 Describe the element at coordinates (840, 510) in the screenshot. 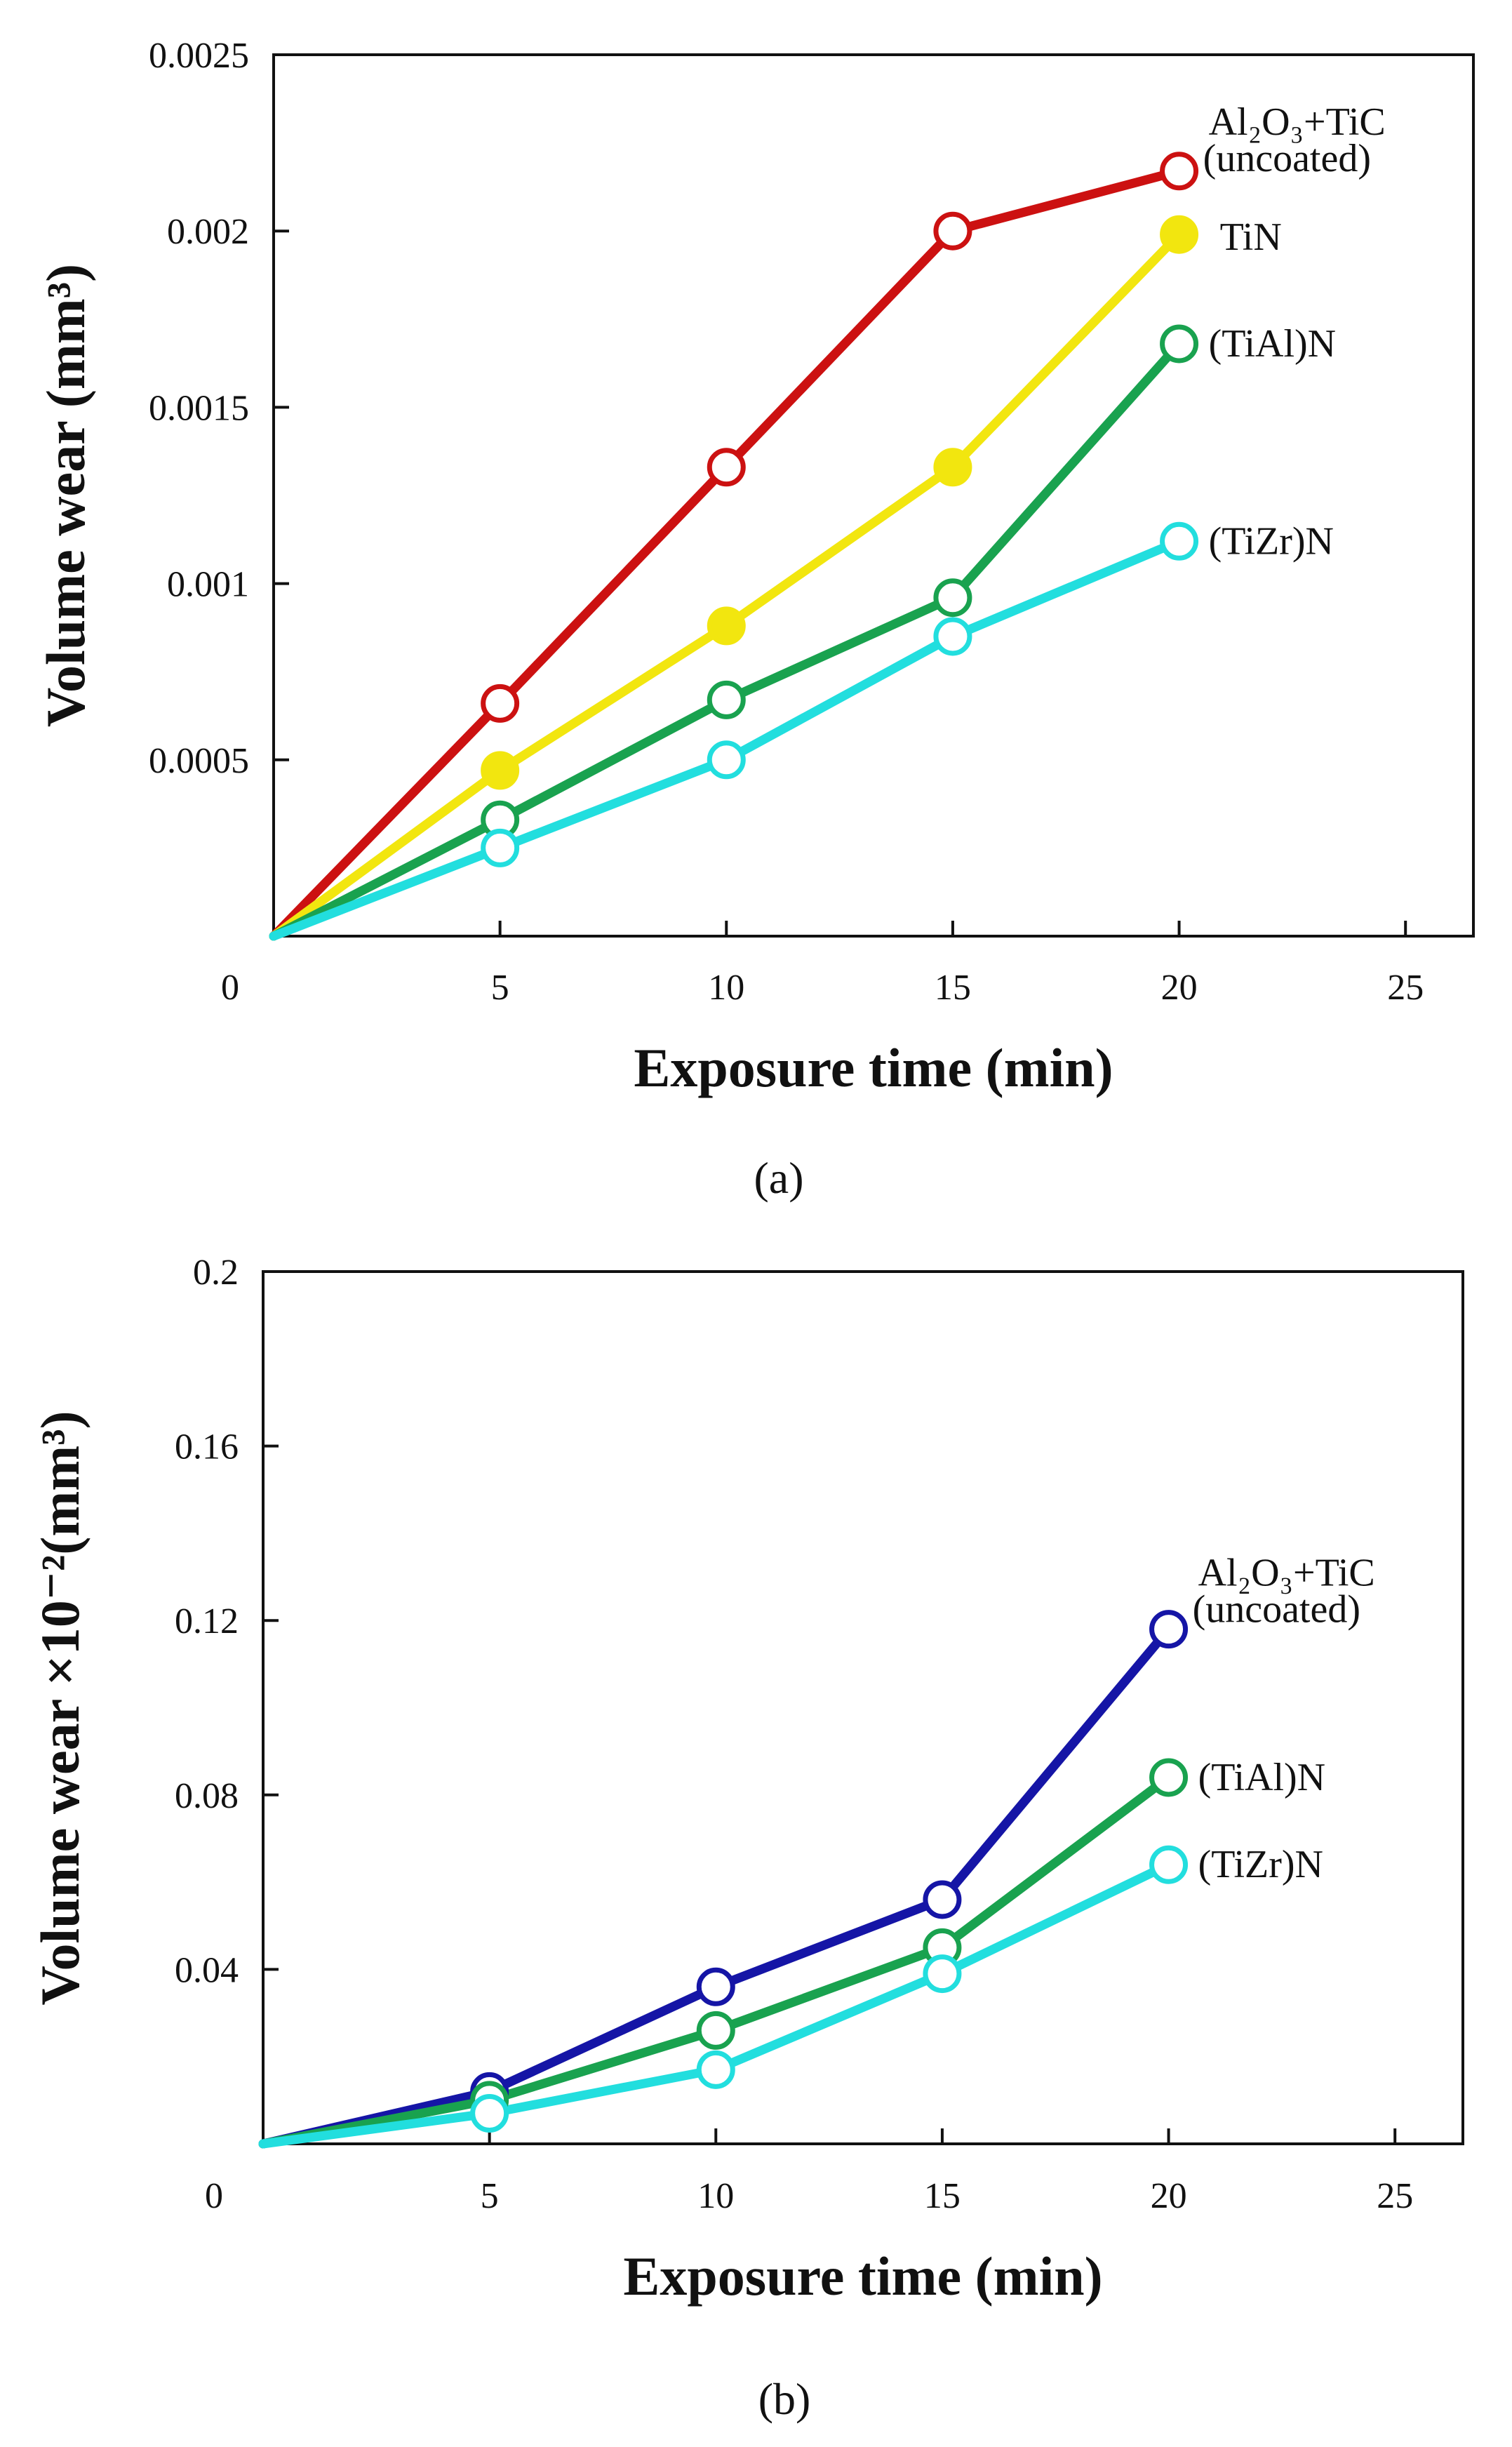

I see `series-markers-a` at that location.